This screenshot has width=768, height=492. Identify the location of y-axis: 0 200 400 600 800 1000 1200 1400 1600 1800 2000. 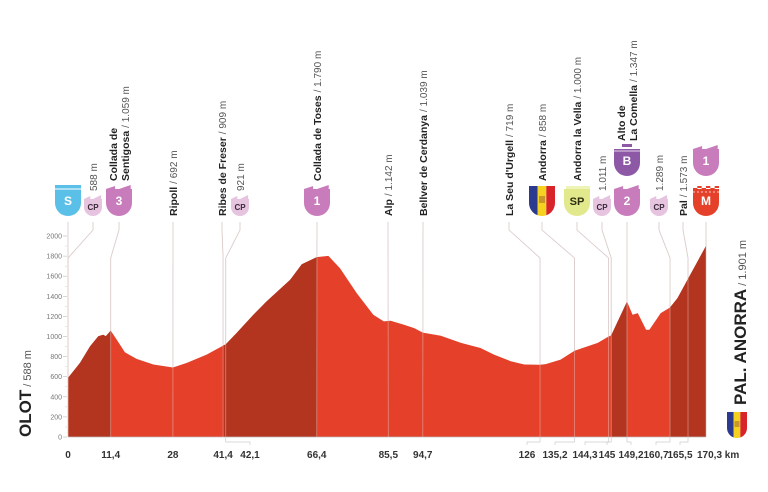
(56, 338).